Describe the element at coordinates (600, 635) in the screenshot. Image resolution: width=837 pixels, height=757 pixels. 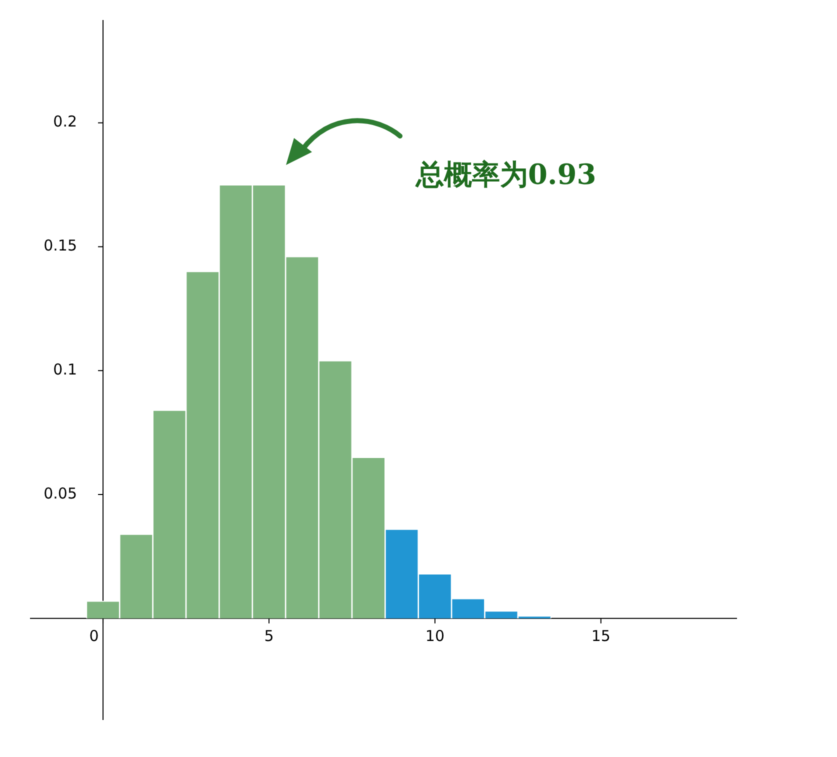
I see `x-tick-label: 15` at that location.